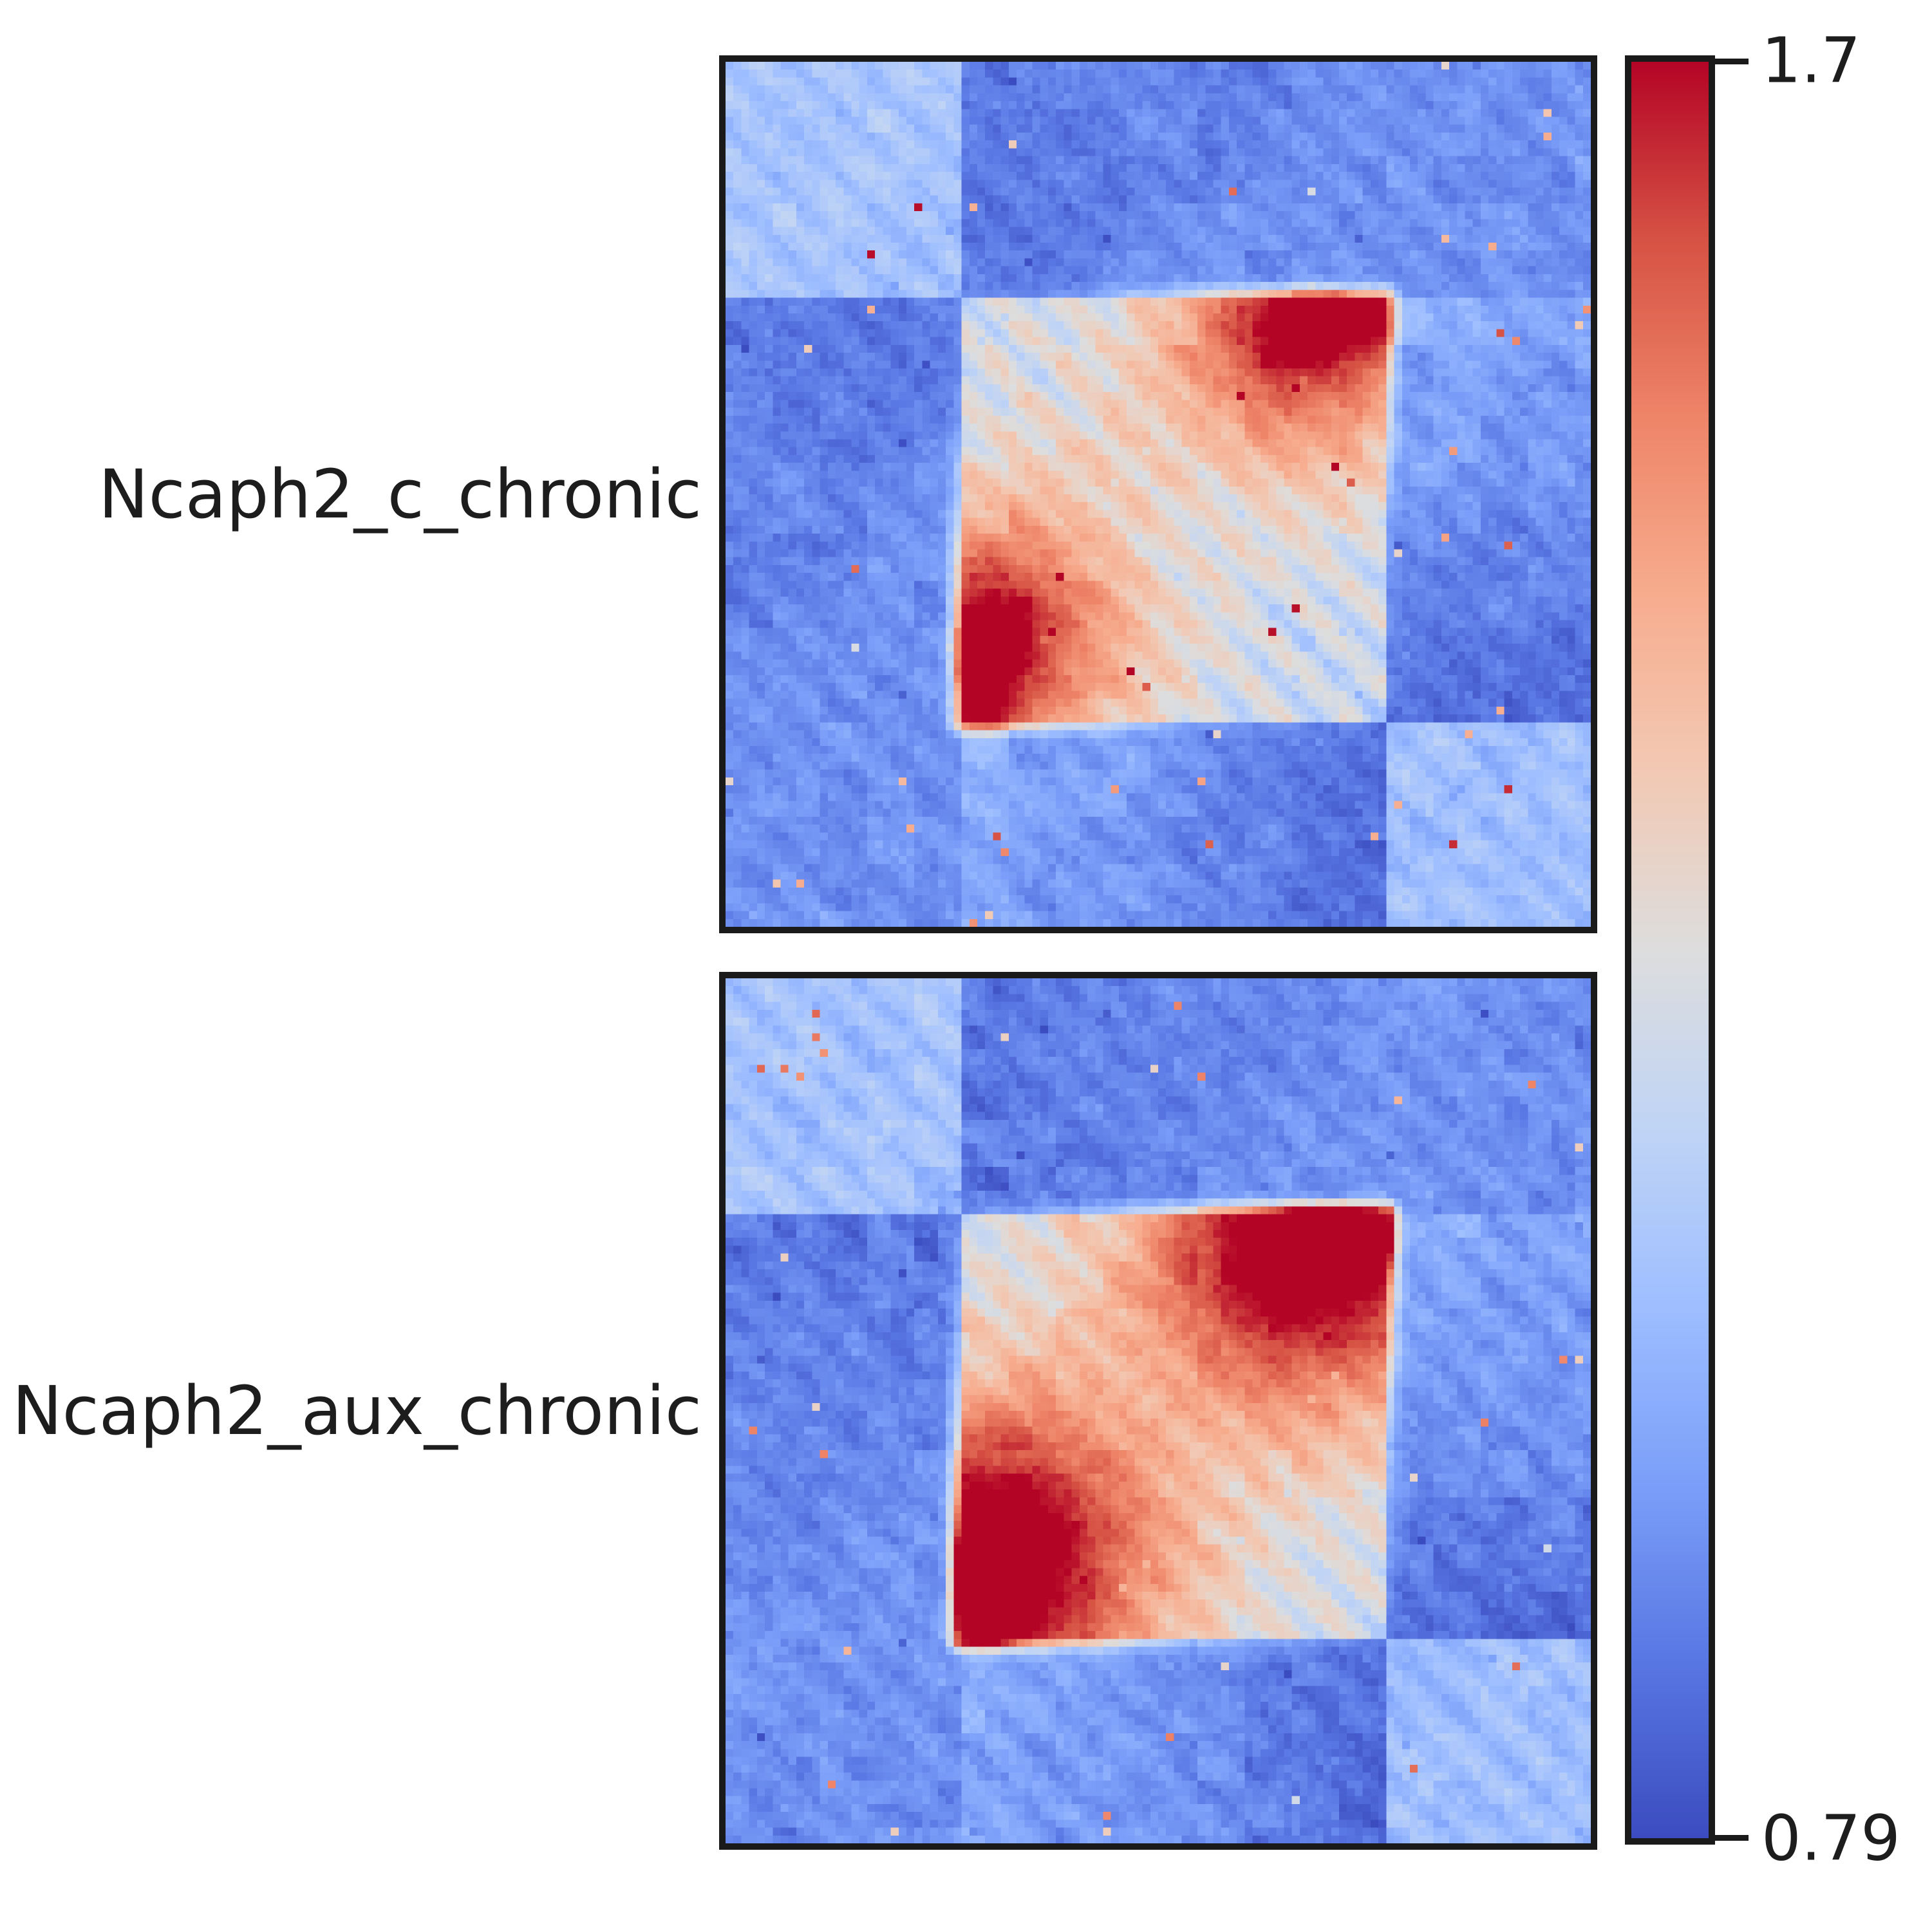  I want to click on colorbar-tick-top, so click(1732, 61).